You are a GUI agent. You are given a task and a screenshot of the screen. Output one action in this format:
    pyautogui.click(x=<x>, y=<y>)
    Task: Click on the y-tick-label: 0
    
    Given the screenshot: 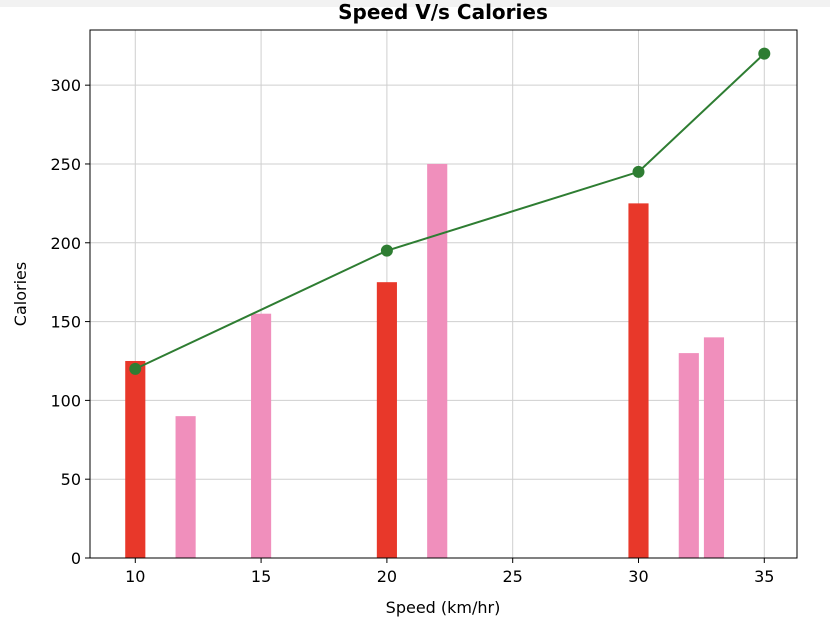 What is the action you would take?
    pyautogui.click(x=76, y=558)
    